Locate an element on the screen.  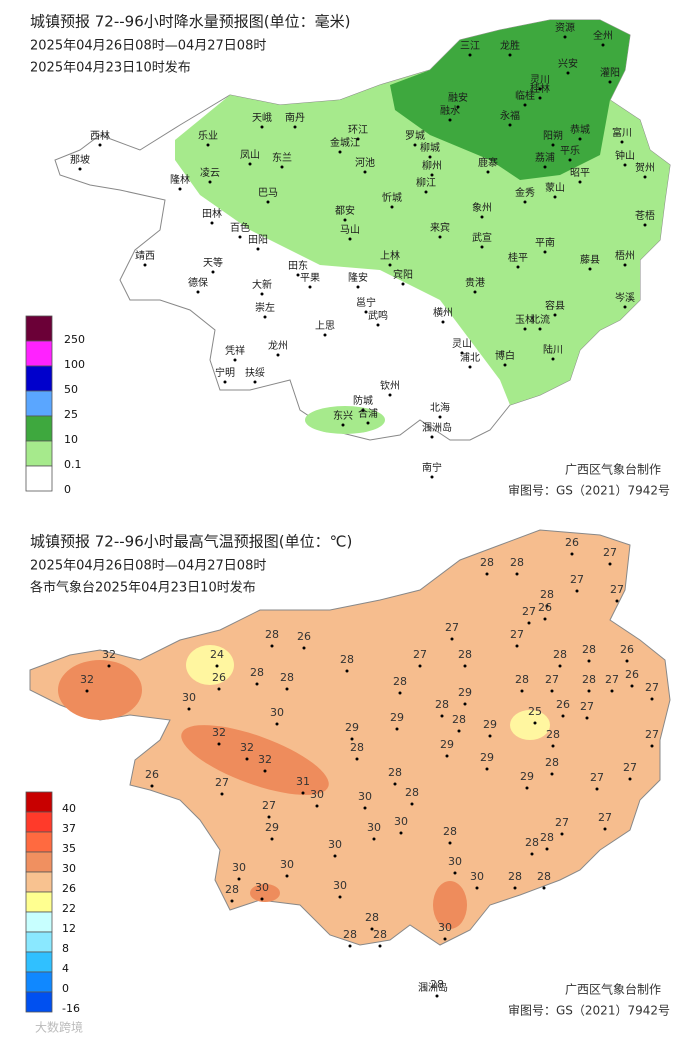
place-name: 隆安 is located at coordinates (358, 277).